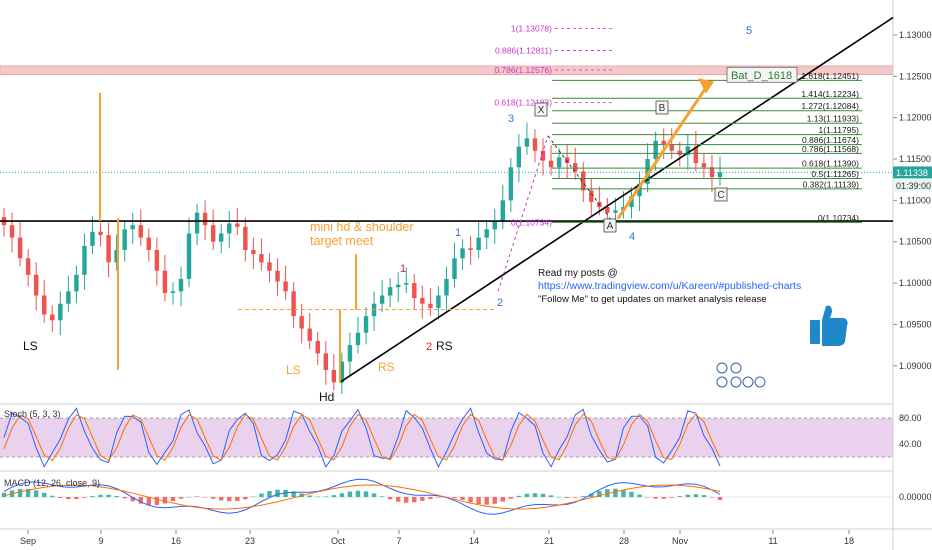 The height and width of the screenshot is (550, 932). I want to click on time-tick-label: 23, so click(250, 541).